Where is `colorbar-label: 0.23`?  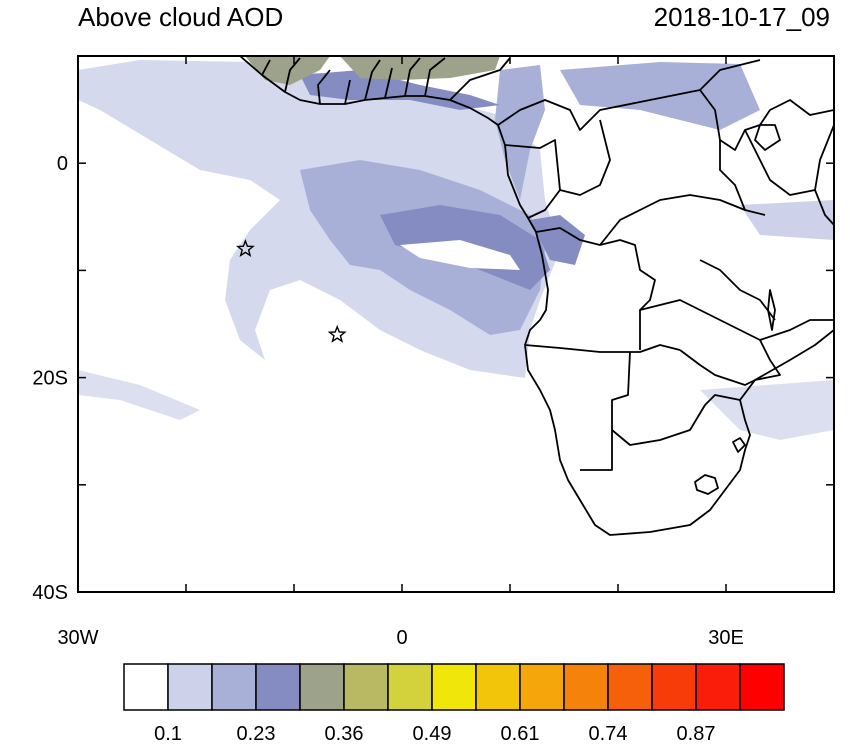
colorbar-label: 0.23 is located at coordinates (256, 734).